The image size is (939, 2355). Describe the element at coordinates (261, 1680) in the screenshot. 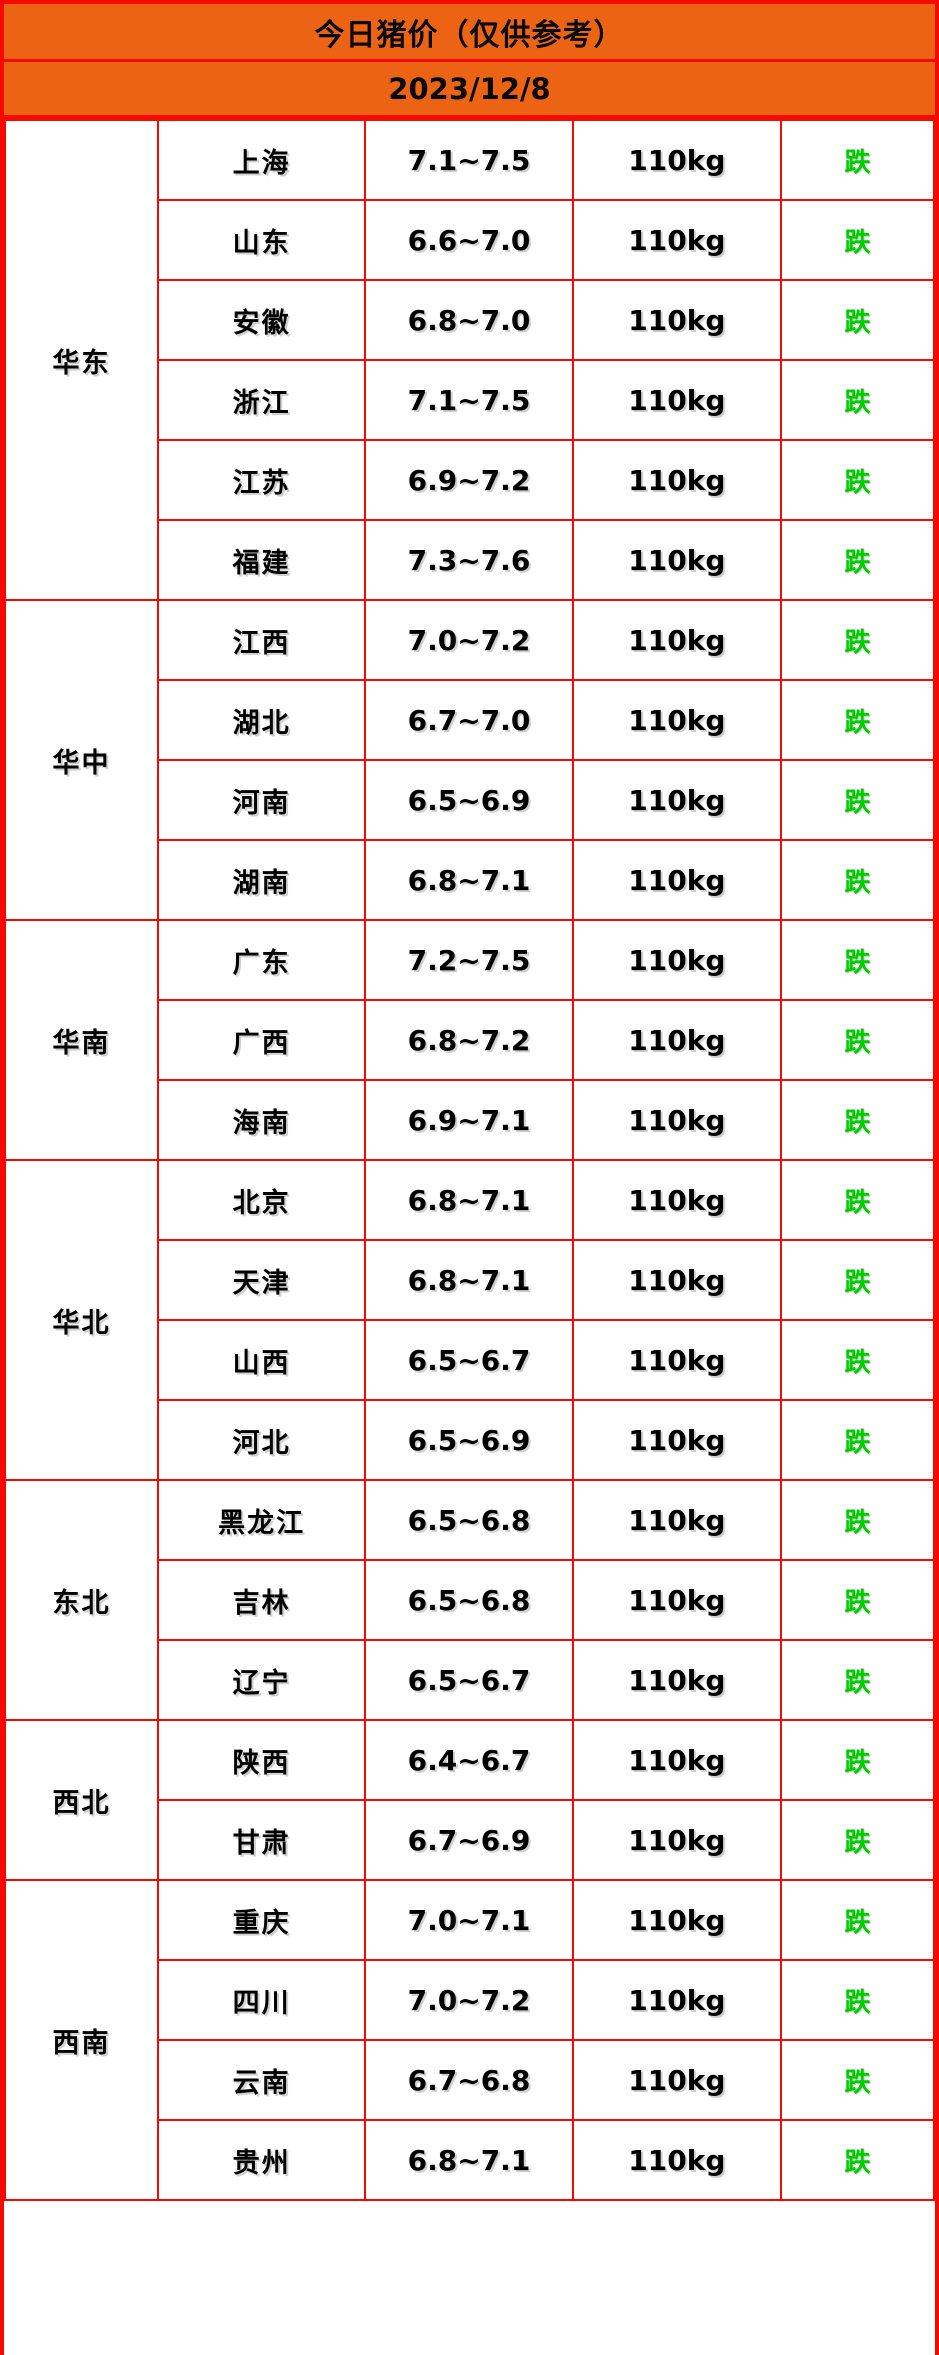

I see `province-cell: 辽宁` at that location.